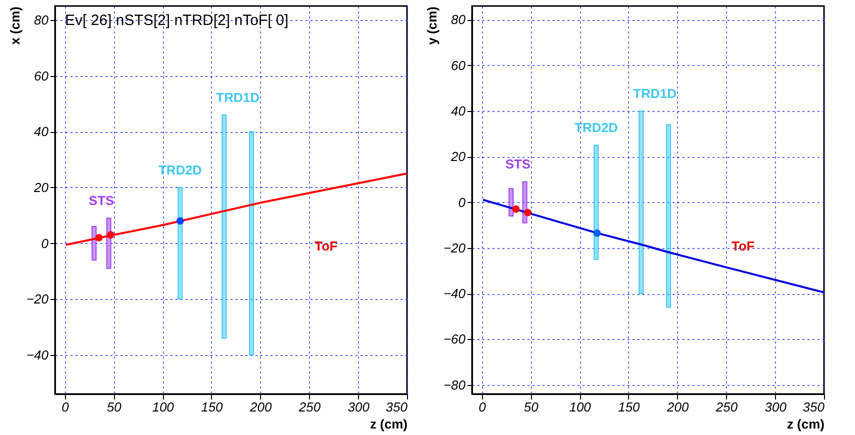 The height and width of the screenshot is (435, 855). Describe the element at coordinates (176, 20) in the screenshot. I see `chart-title: Ev[ 26] nSTS[2] nTRD[2] nToF[ 0]` at that location.